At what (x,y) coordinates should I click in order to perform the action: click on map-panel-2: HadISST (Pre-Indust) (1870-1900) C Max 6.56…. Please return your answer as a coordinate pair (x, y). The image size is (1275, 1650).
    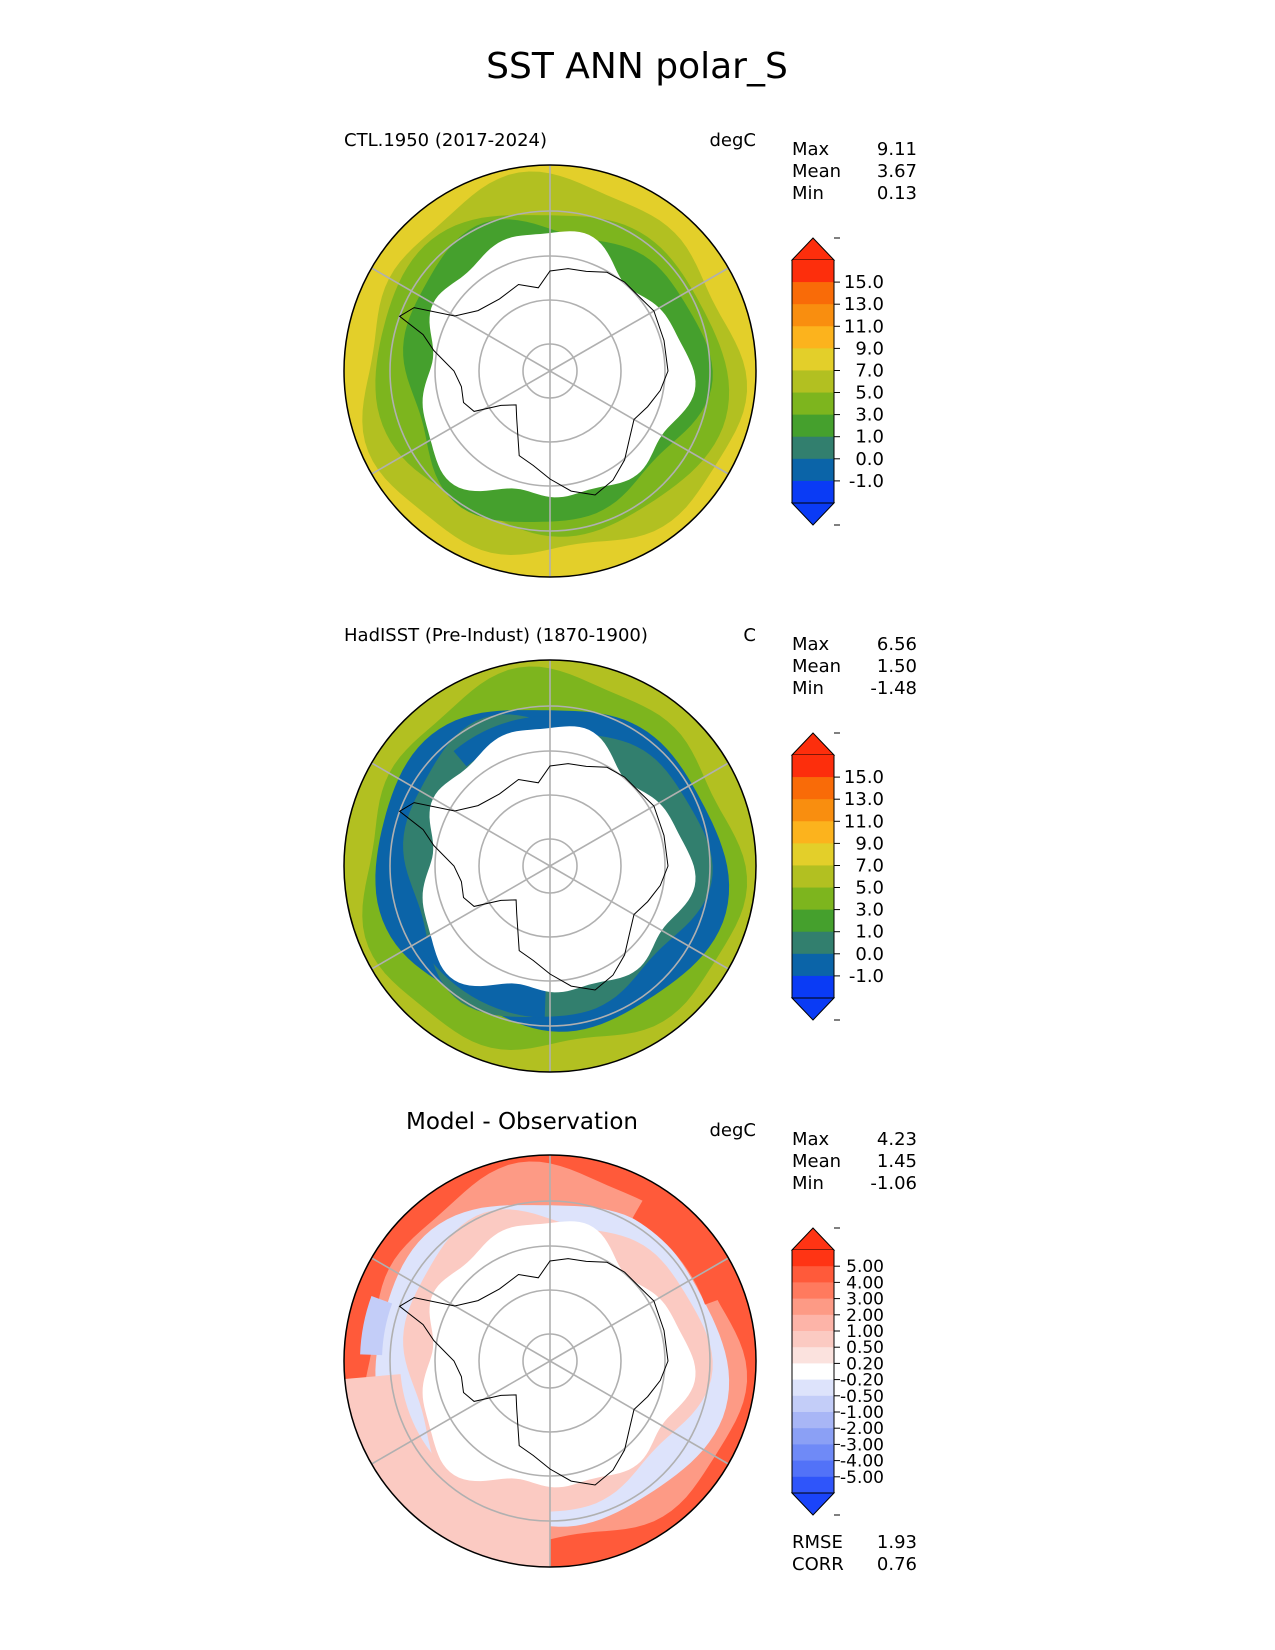
    Looking at the image, I should click on (630, 849).